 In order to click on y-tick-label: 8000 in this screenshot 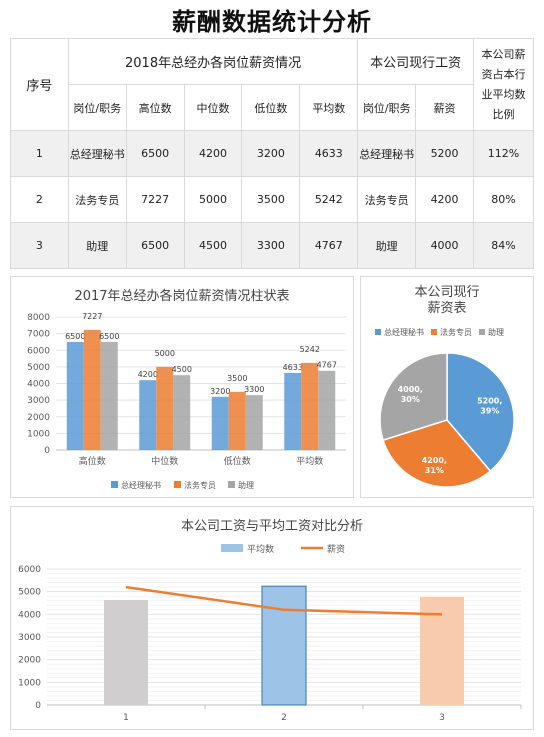, I will do `click(38, 318)`.